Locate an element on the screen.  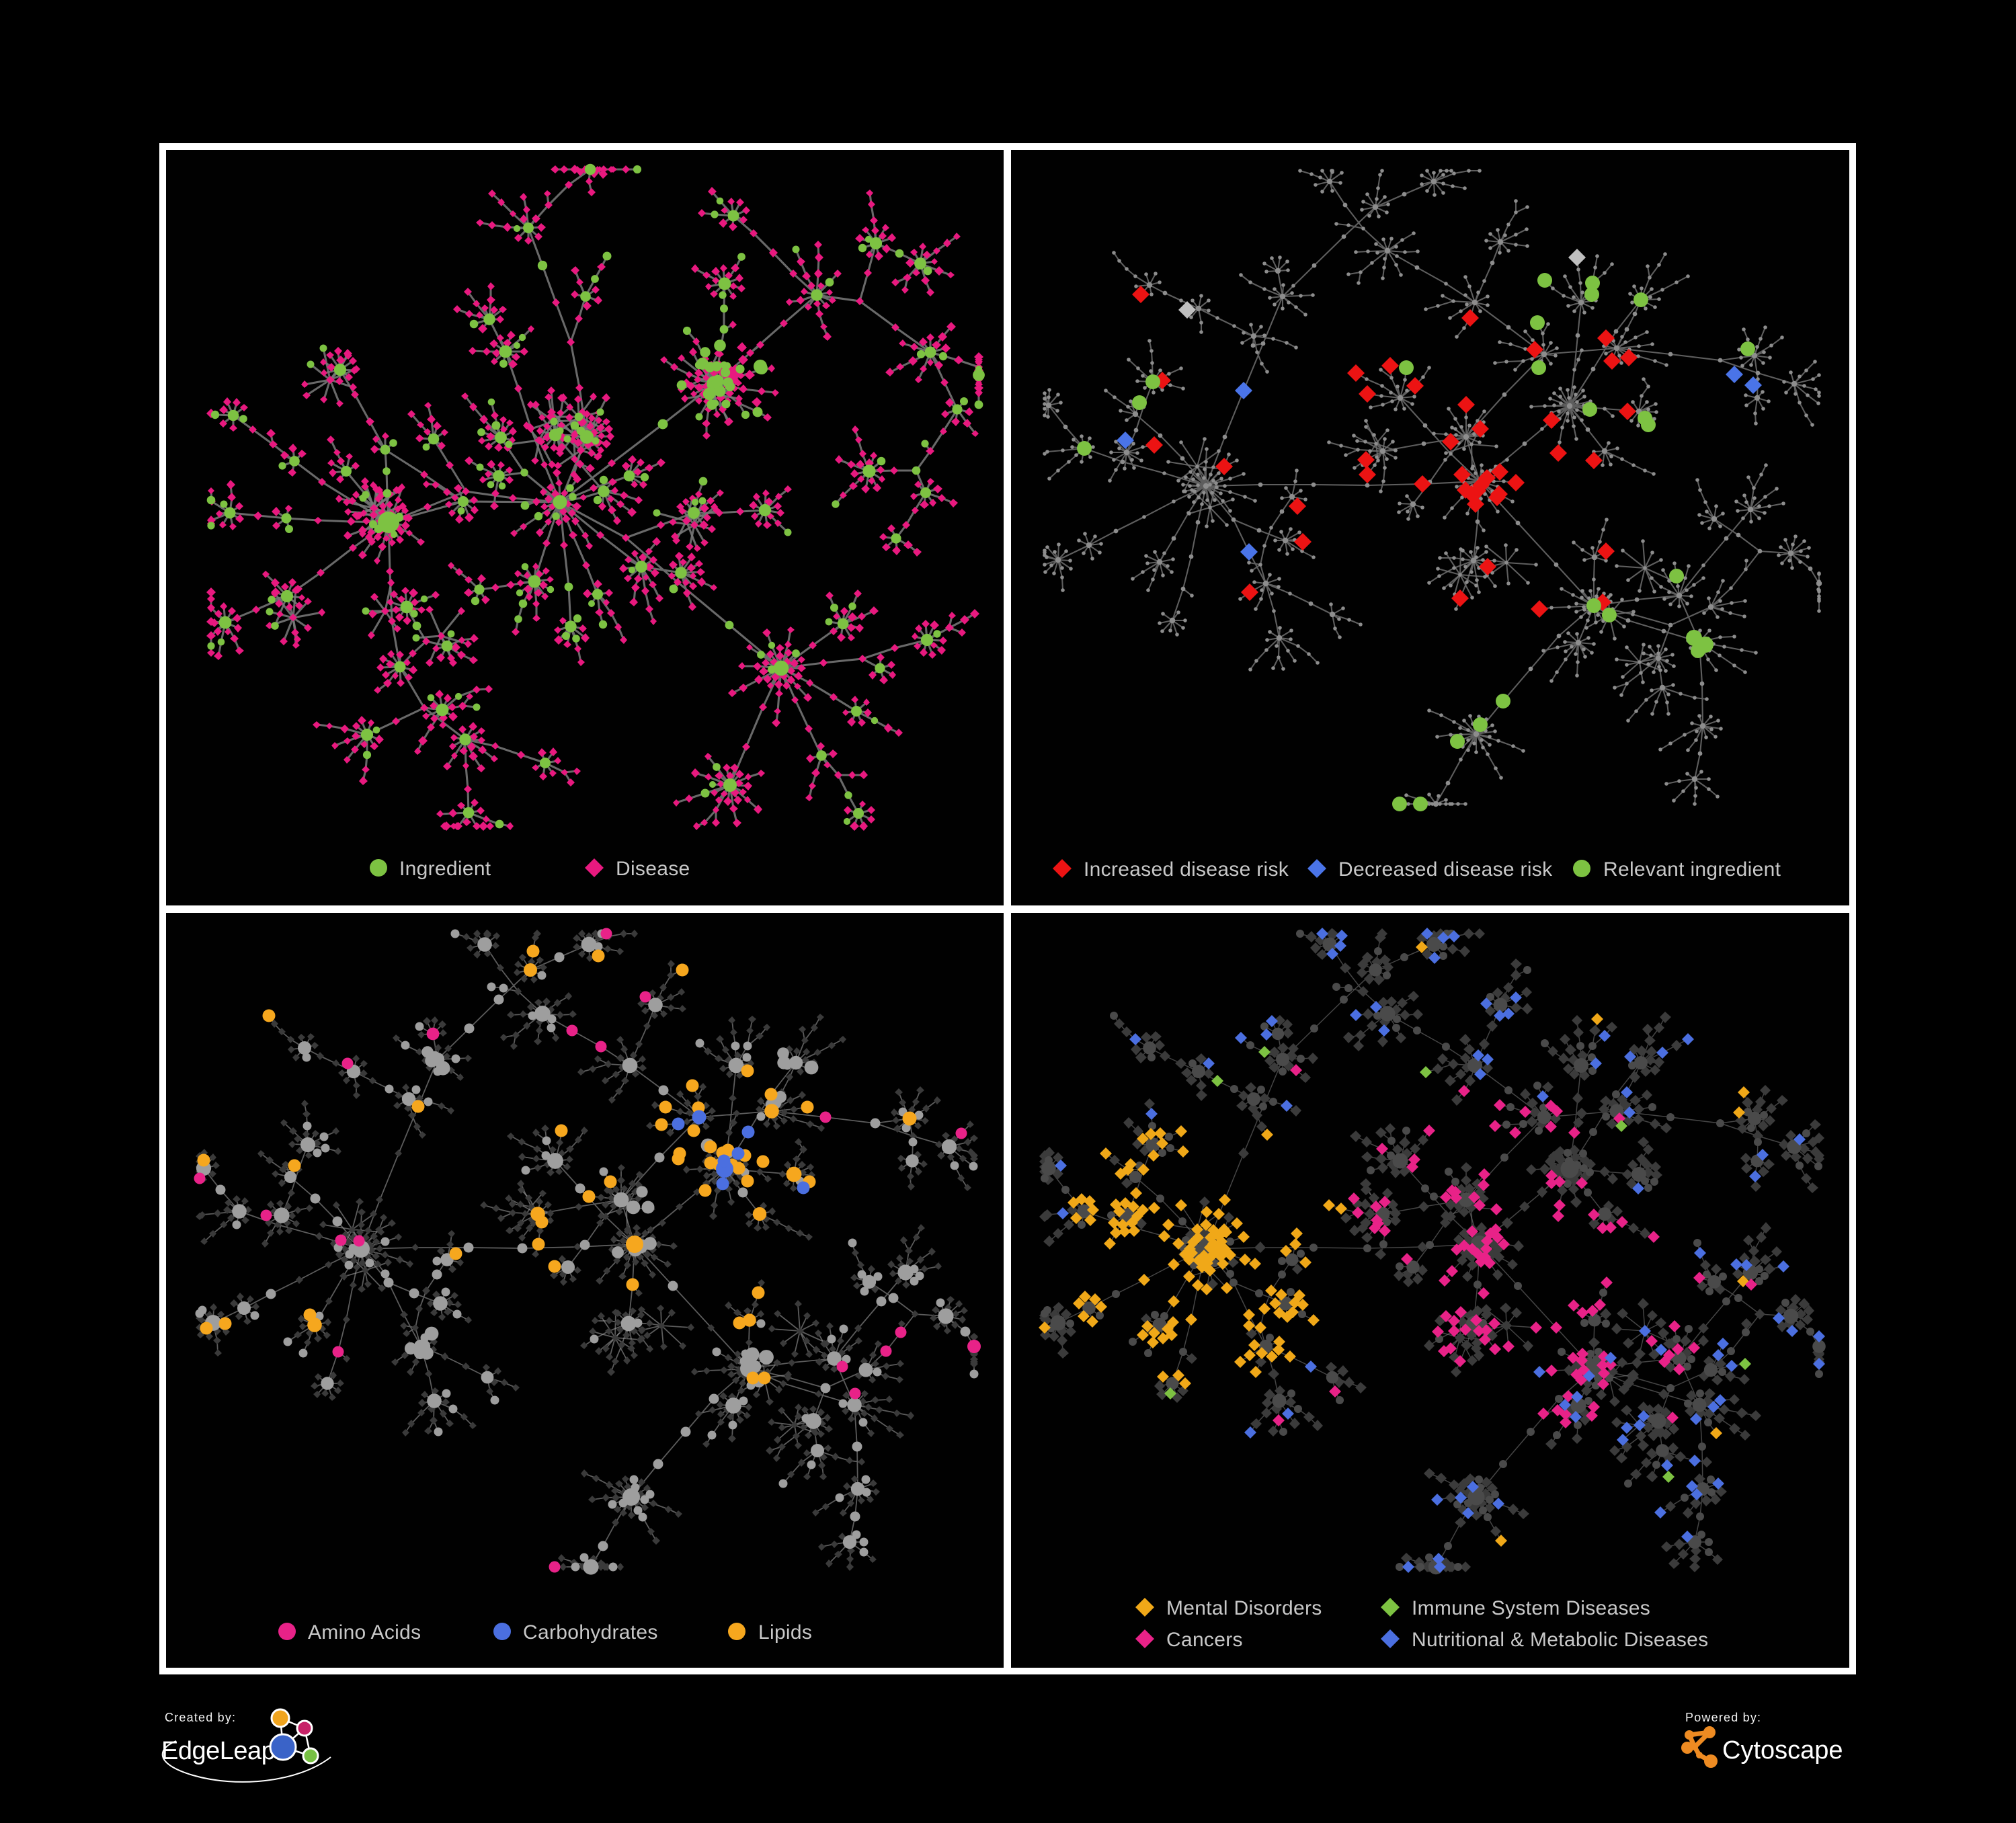
svg-text: Lipids is located at coordinates (785, 1633).